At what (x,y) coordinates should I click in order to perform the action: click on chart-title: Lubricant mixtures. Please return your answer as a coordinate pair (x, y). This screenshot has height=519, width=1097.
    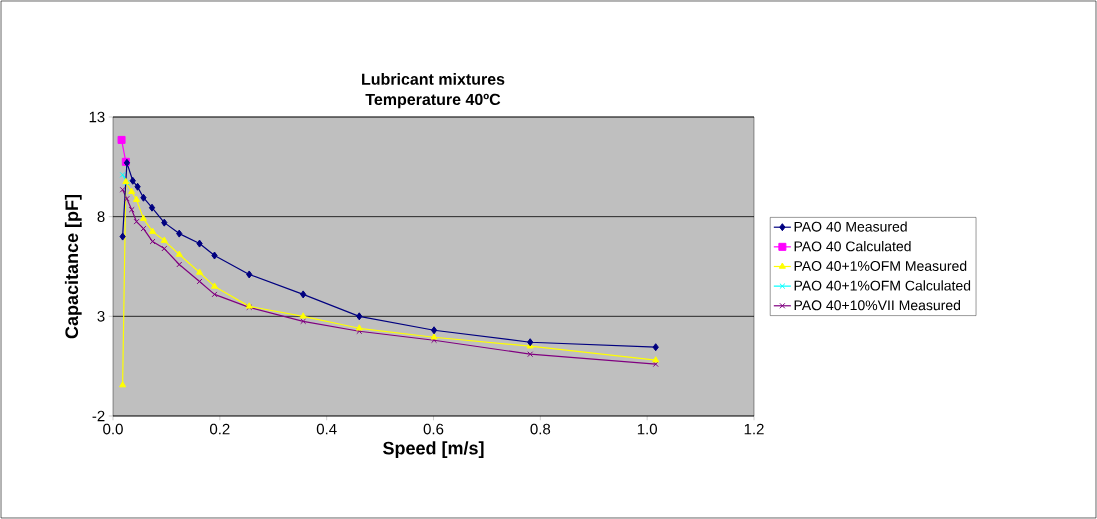
    Looking at the image, I should click on (433, 79).